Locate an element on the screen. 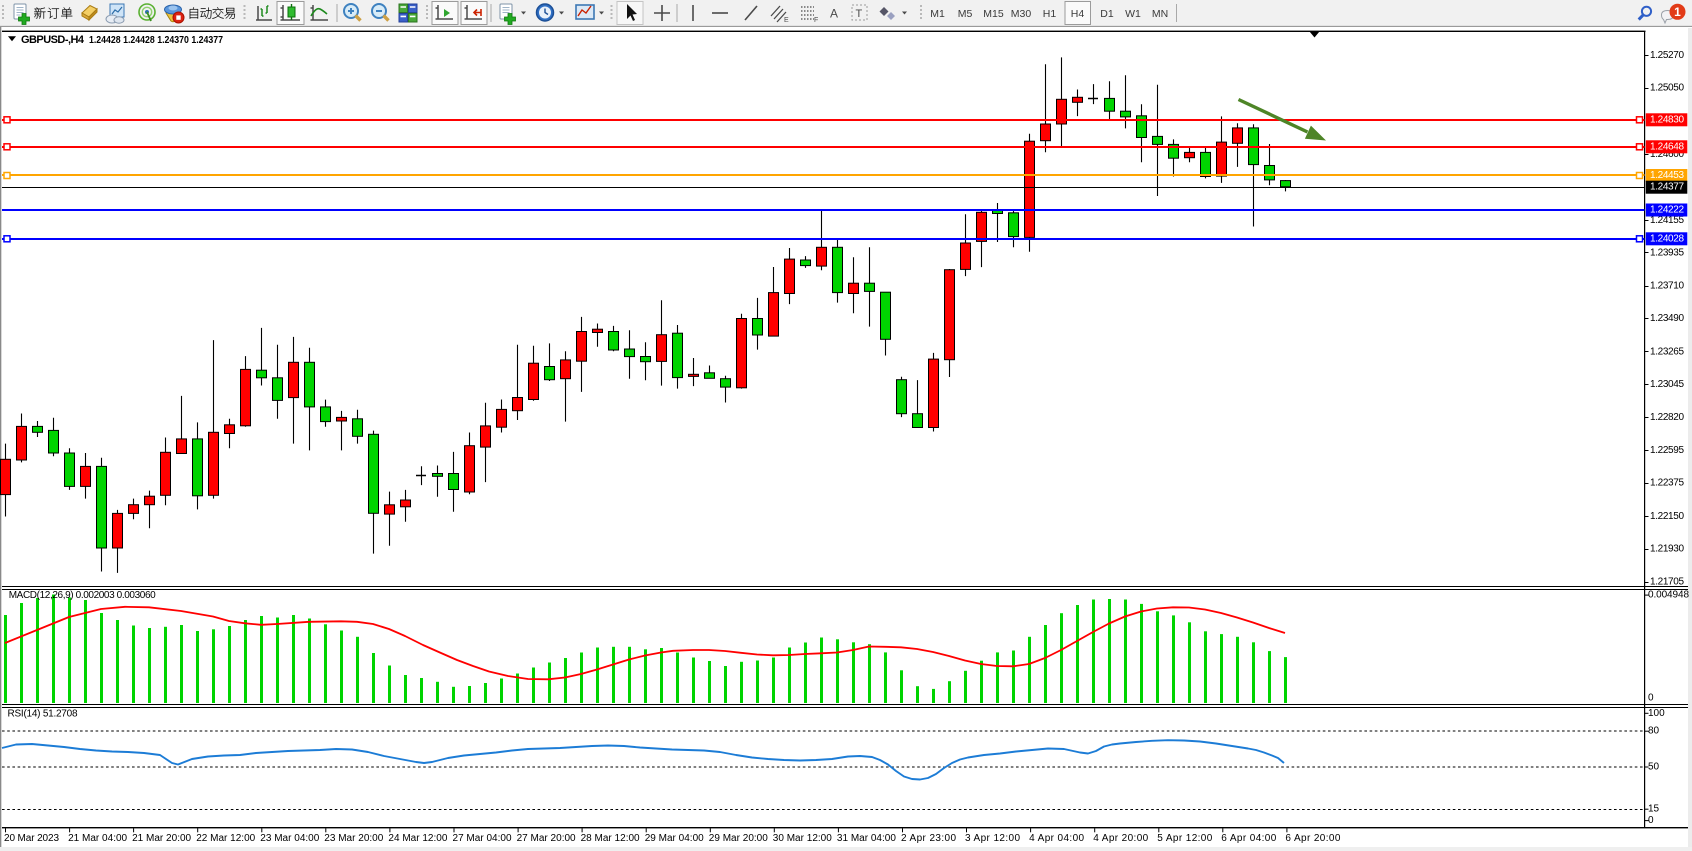  svg-text: D1 is located at coordinates (1107, 14).